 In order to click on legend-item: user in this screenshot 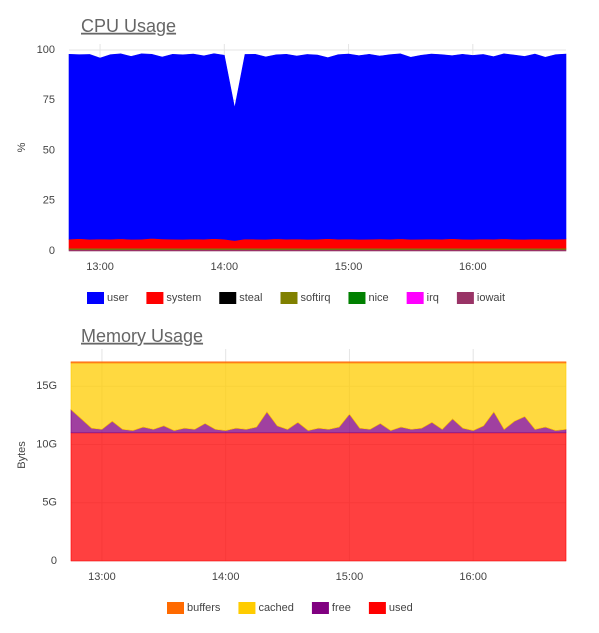, I will do `click(108, 298)`.